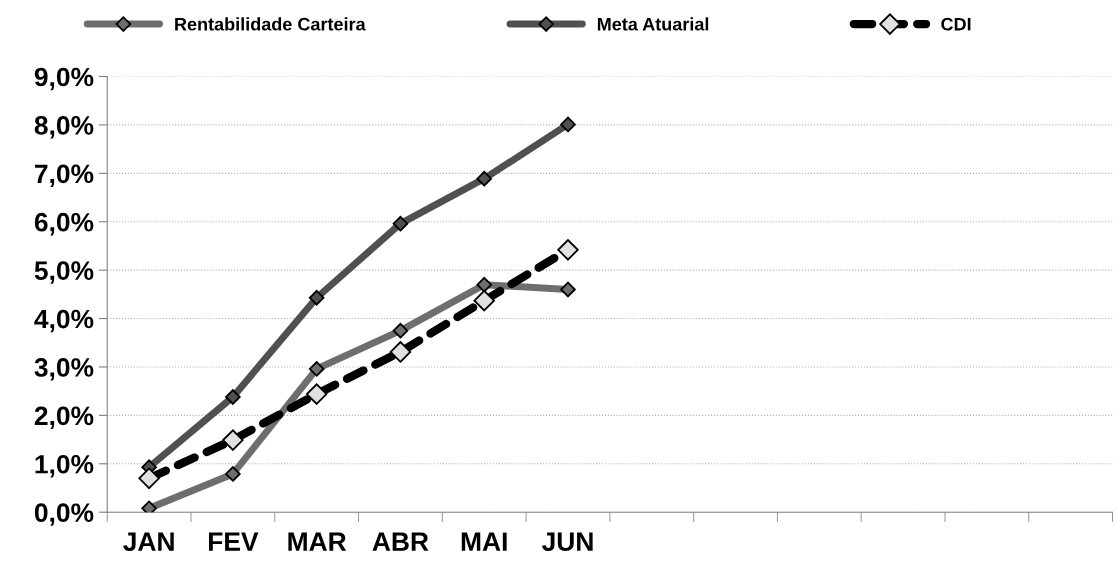 The width and height of the screenshot is (1117, 571). Describe the element at coordinates (956, 24) in the screenshot. I see `legend-label: CDI` at that location.